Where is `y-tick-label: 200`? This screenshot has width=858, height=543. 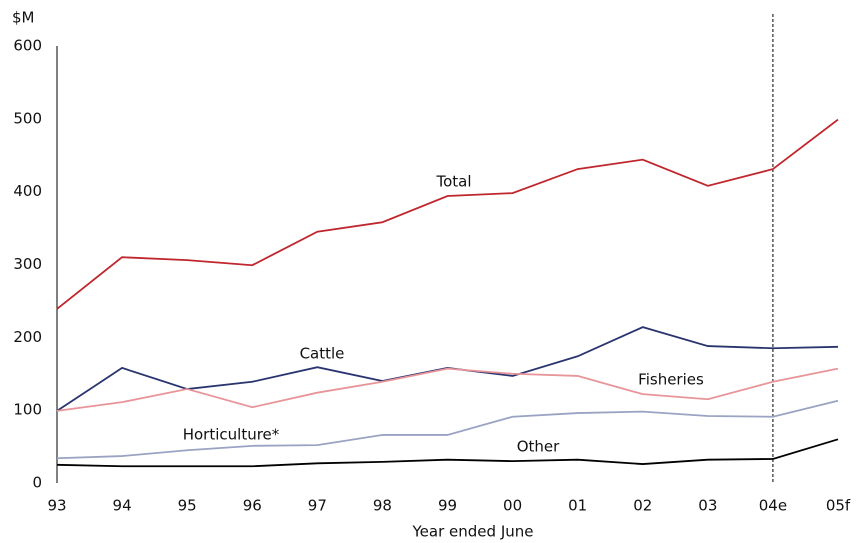 y-tick-label: 200 is located at coordinates (27, 337).